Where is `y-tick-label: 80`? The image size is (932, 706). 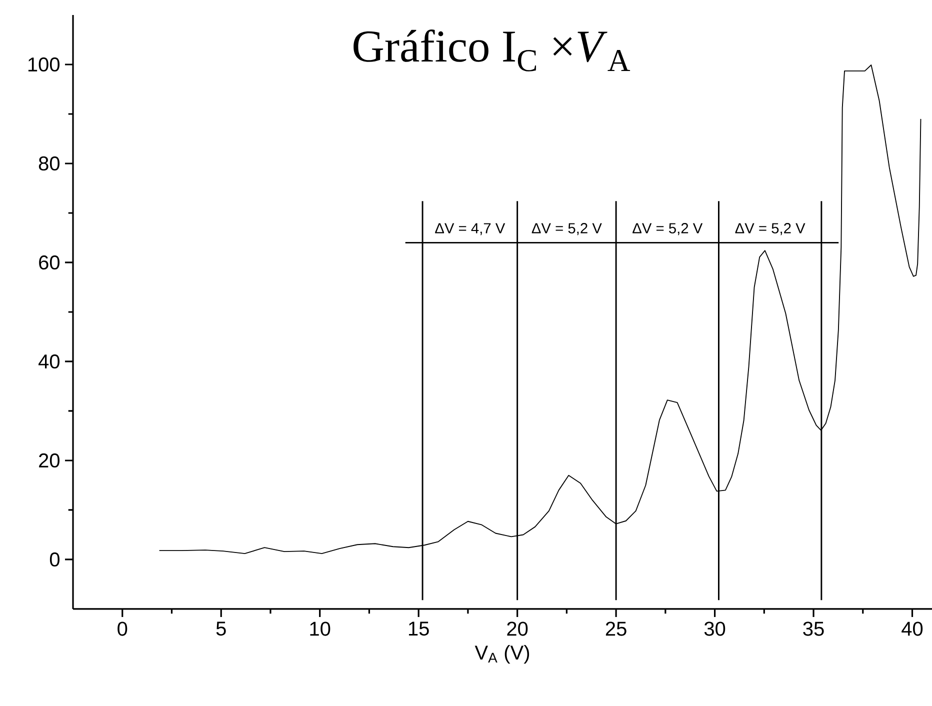
y-tick-label: 80 is located at coordinates (49, 163).